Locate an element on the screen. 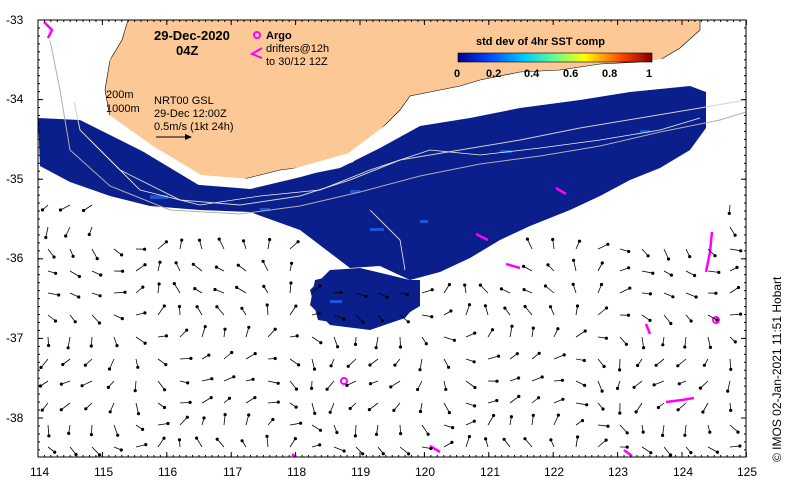  drifter-legend-line2: to 30/12 12Z is located at coordinates (297, 62).